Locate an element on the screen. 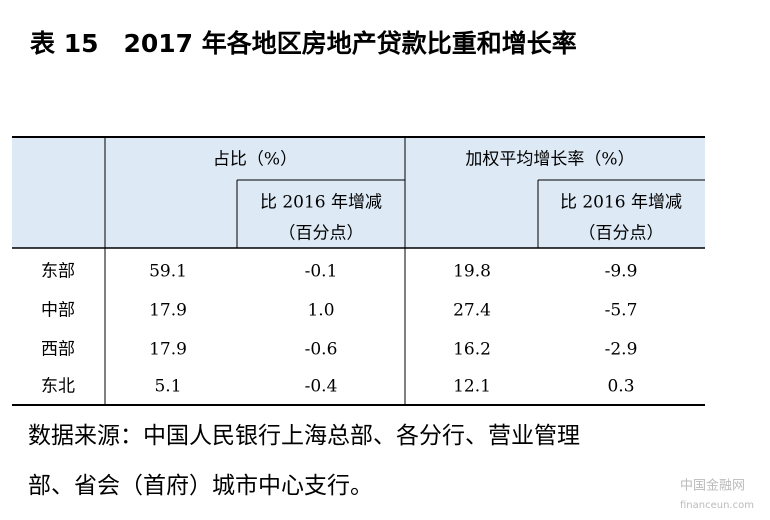  cell-value: 59.1 is located at coordinates (168, 272).